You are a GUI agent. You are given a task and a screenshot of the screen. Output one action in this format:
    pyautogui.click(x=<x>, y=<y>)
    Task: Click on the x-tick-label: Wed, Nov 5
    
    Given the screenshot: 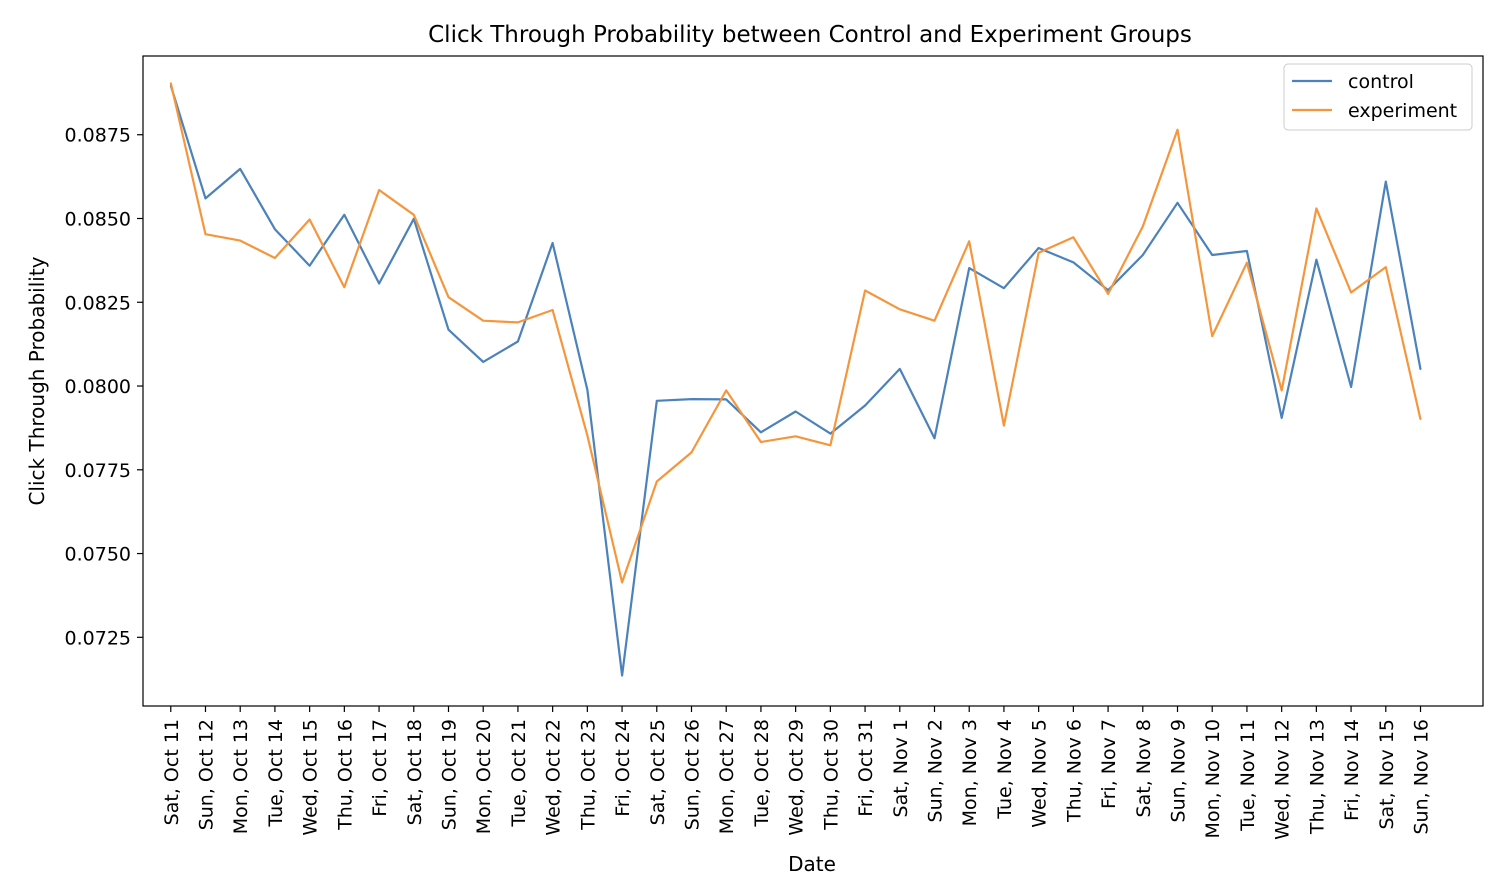 What is the action you would take?
    pyautogui.click(x=1040, y=773)
    